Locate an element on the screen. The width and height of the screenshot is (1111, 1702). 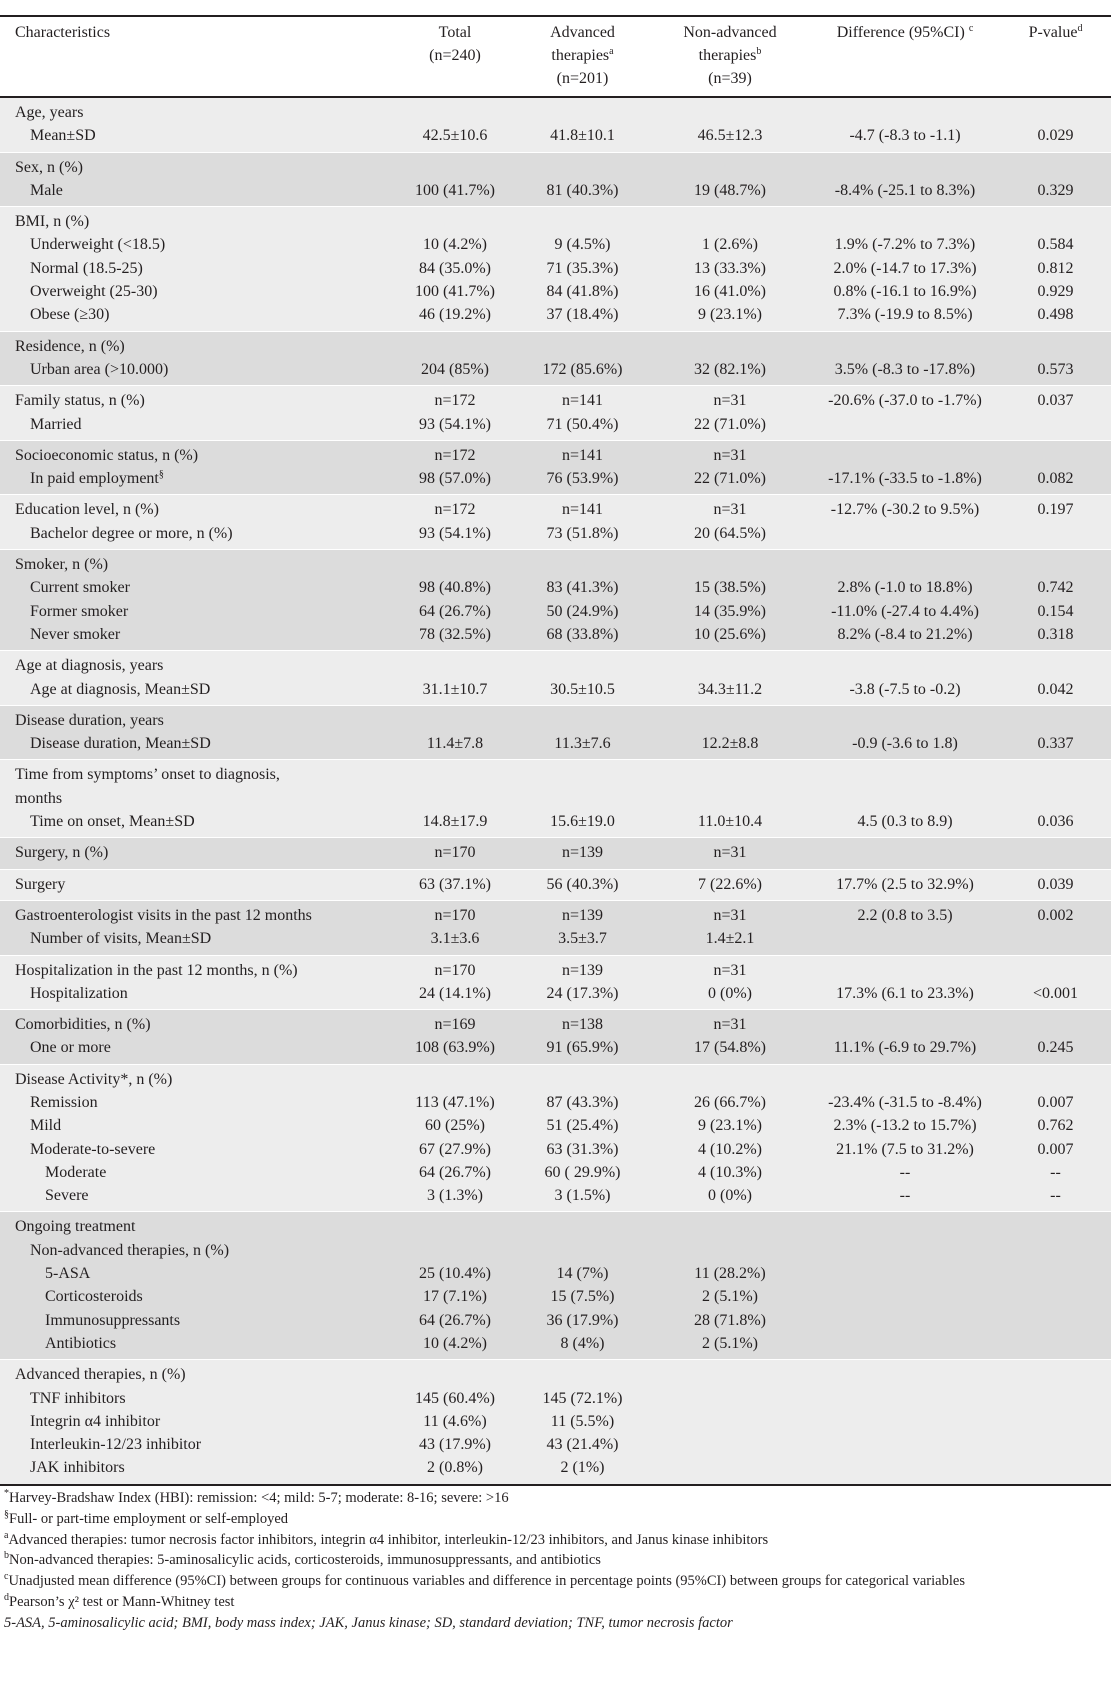
cell-advanced-therapies: 24 (17.3%) is located at coordinates (582, 993).